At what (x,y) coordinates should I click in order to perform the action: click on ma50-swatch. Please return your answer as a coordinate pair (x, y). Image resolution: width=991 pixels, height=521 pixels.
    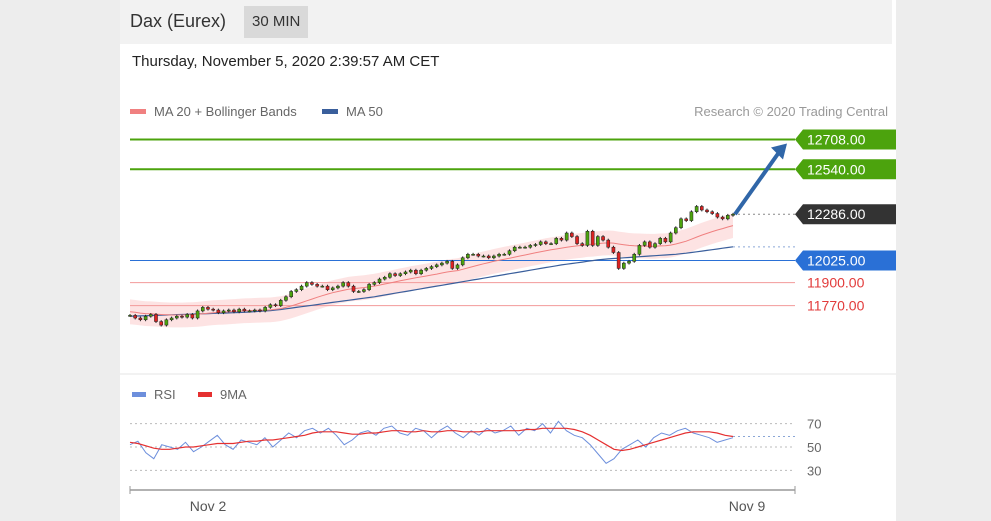
    Looking at the image, I should click on (330, 111).